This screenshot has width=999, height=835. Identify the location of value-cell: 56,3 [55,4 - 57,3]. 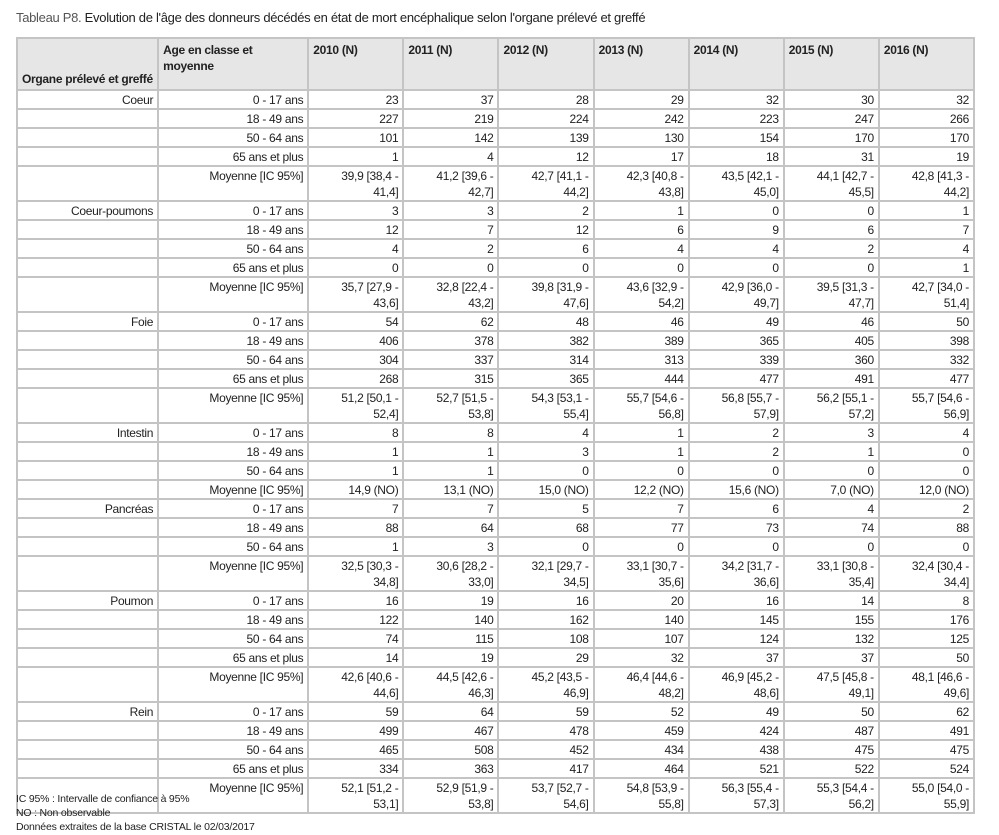
(736, 795).